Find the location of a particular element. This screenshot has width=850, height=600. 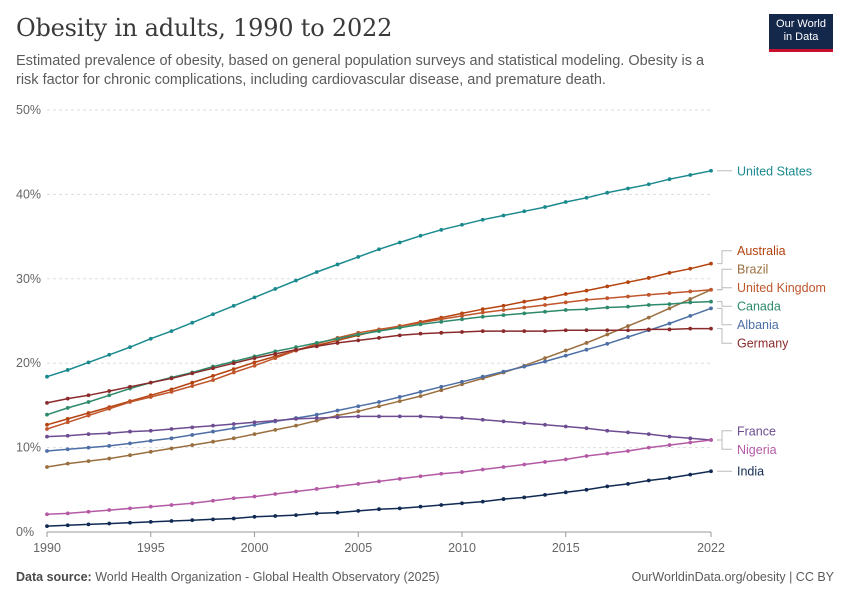

series-label: Albania is located at coordinates (758, 325).